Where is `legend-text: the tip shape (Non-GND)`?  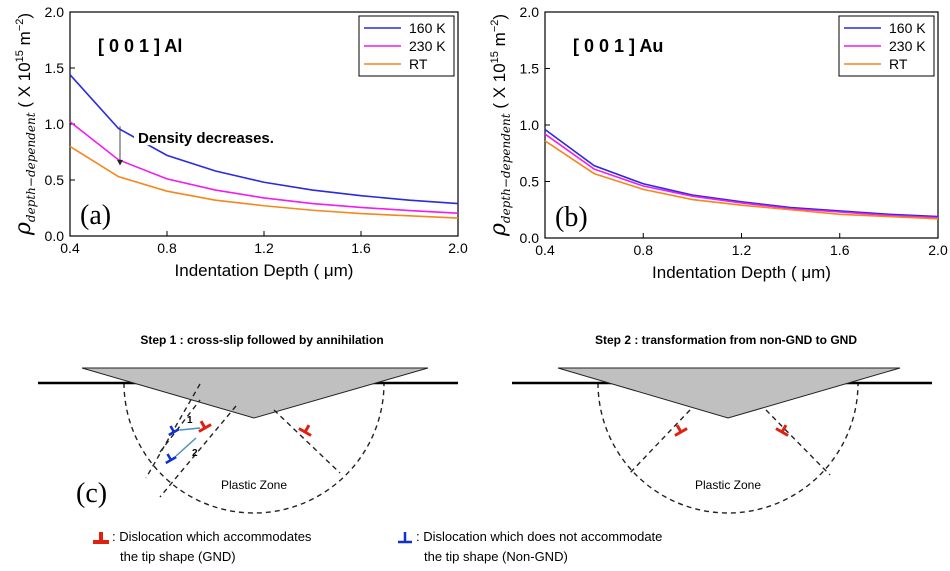
legend-text: the tip shape (Non-GND) is located at coordinates (496, 556).